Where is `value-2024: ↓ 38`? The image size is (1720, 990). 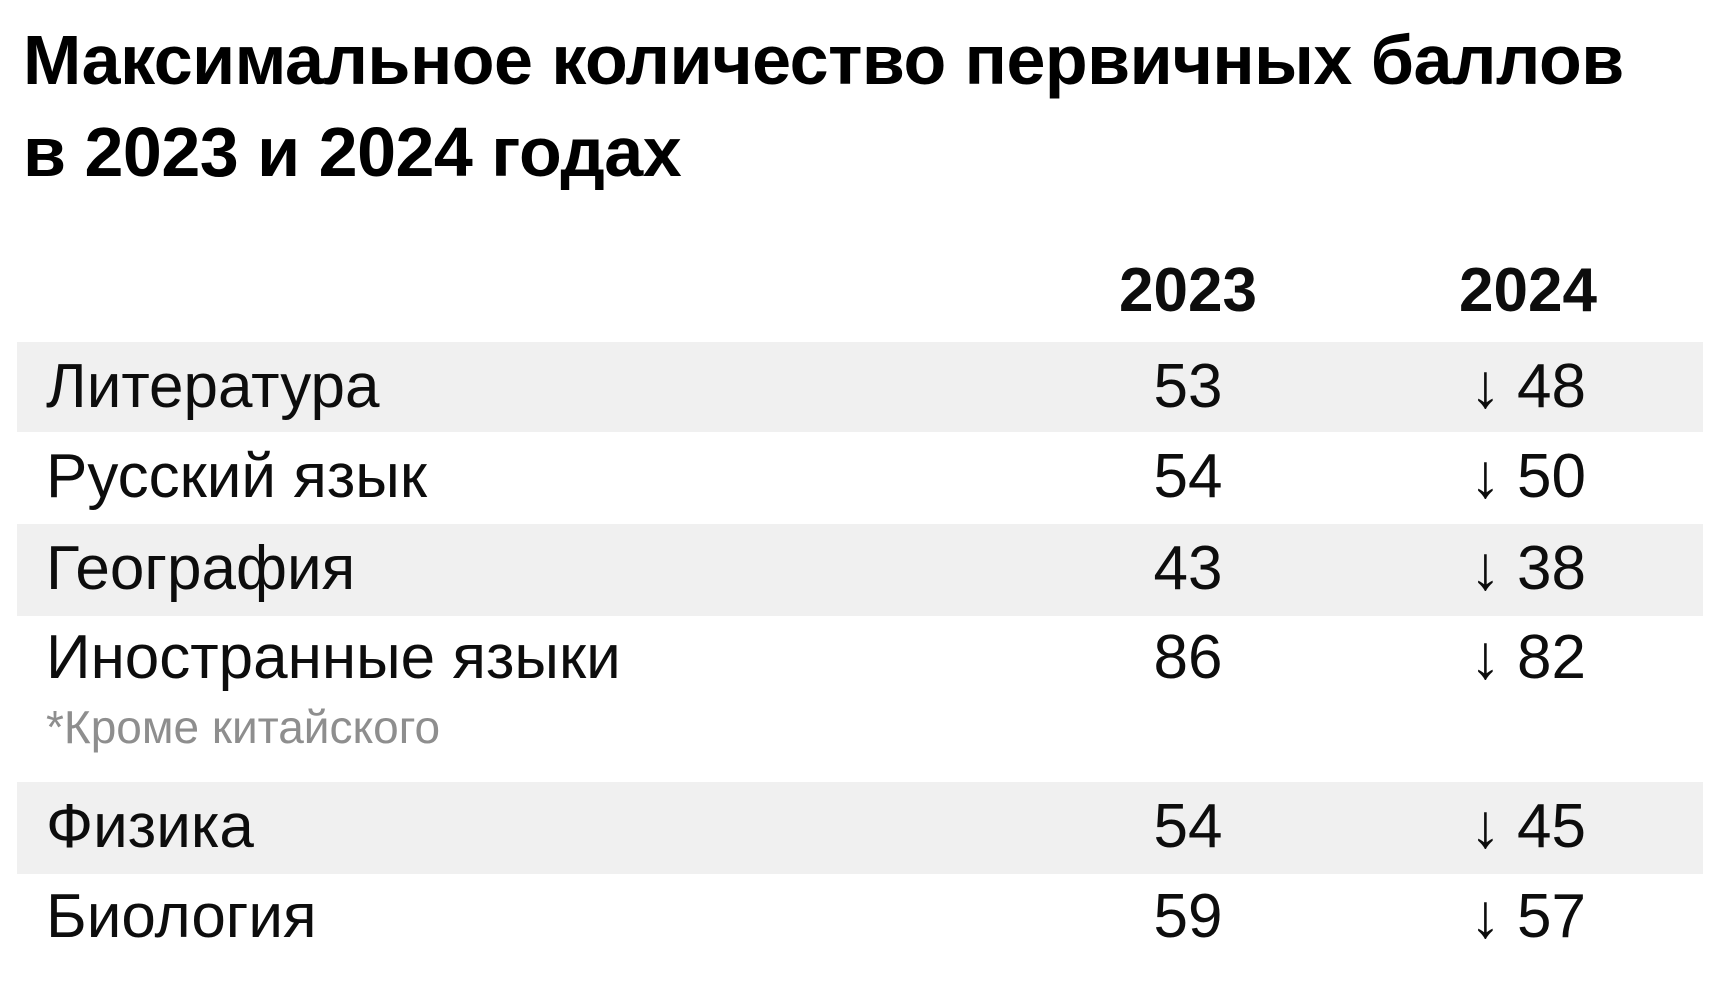
value-2024: ↓ 38 is located at coordinates (1528, 570).